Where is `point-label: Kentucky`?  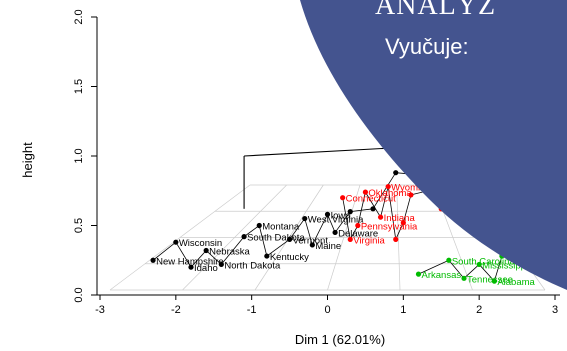
point-label: Kentucky is located at coordinates (289, 257).